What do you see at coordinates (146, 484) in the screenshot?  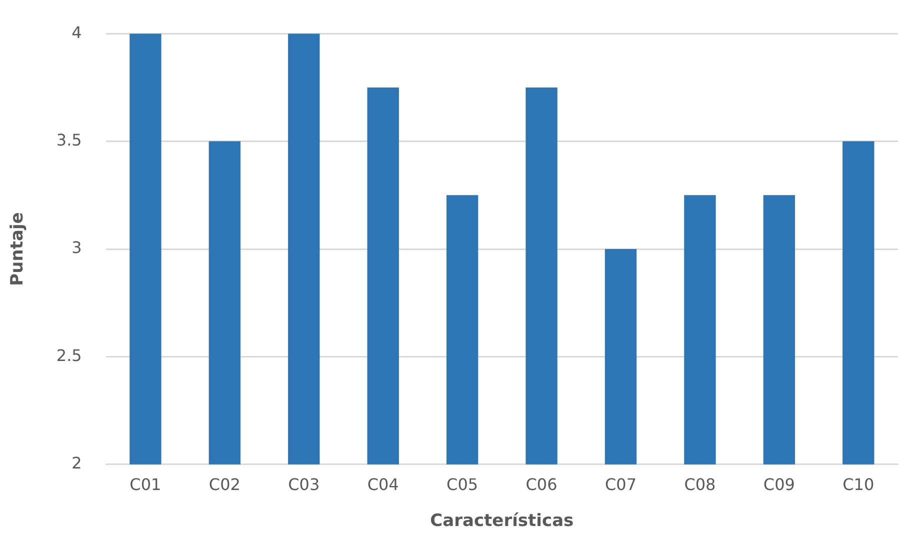 I see `x-tick-label: C01` at bounding box center [146, 484].